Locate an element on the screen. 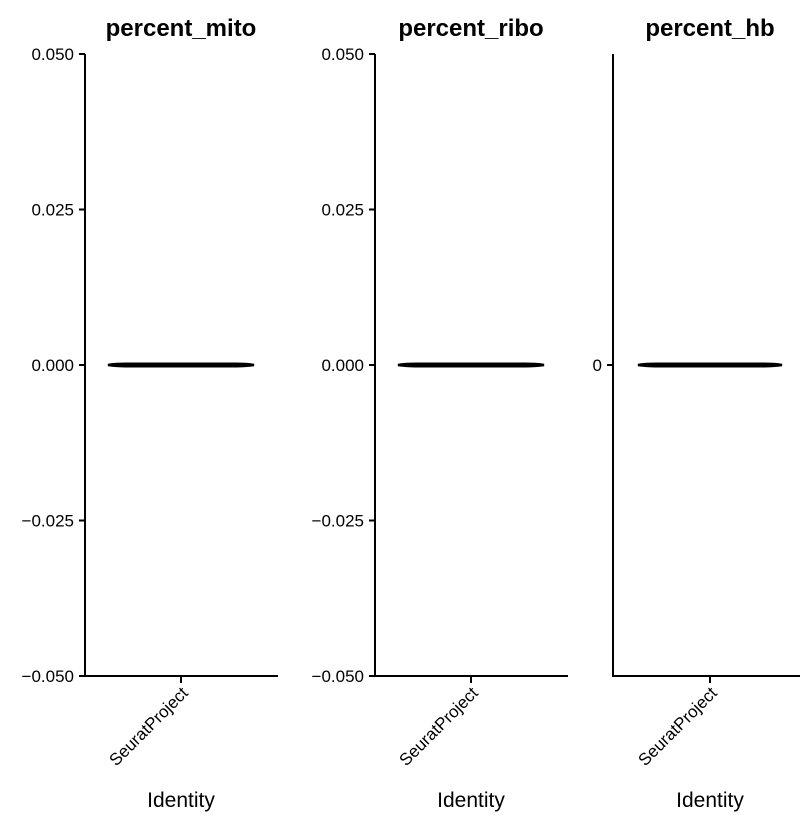  panel-title: percent_mito is located at coordinates (181, 28).